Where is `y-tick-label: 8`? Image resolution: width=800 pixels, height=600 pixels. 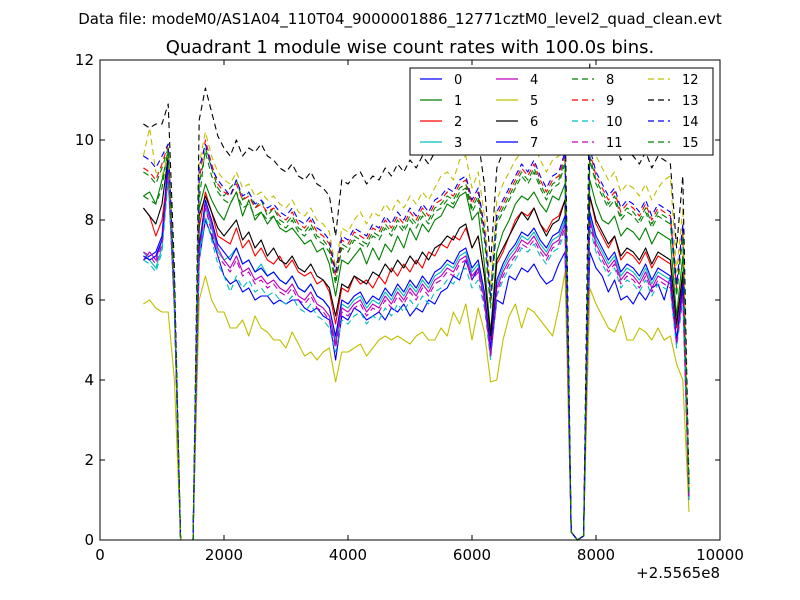
y-tick-label: 8 is located at coordinates (89, 220).